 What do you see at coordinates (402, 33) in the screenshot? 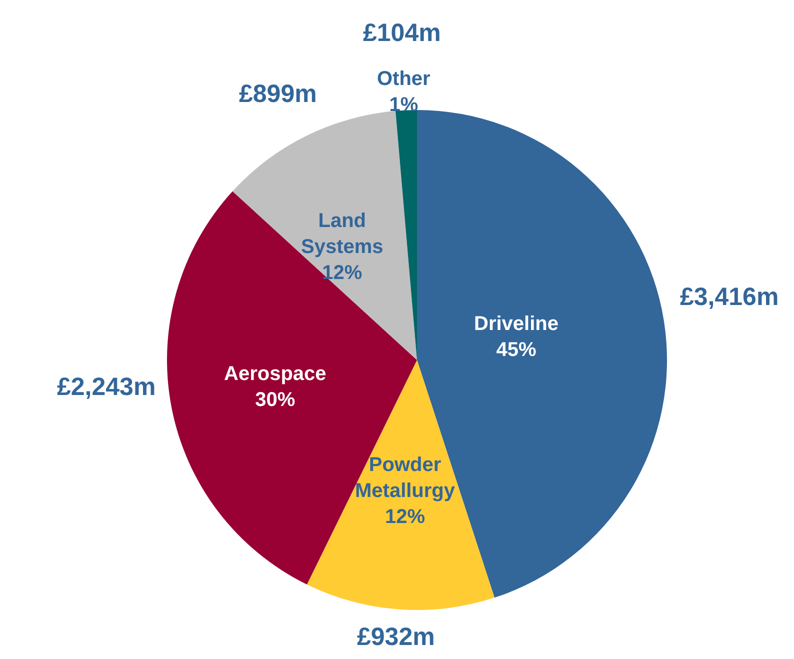
I see `data-label: £104m` at bounding box center [402, 33].